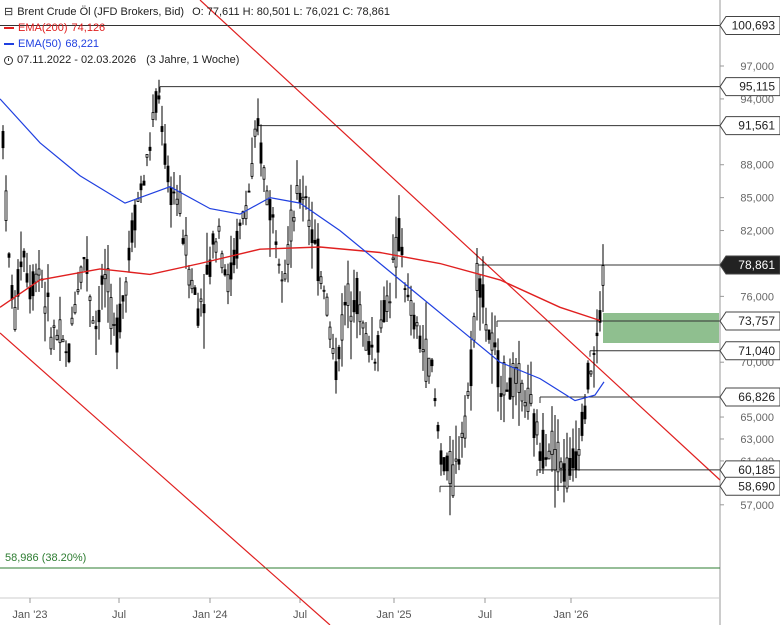 The image size is (780, 625). Describe the element at coordinates (88, 28) in the screenshot. I see `ema200-value: 74,126` at that location.